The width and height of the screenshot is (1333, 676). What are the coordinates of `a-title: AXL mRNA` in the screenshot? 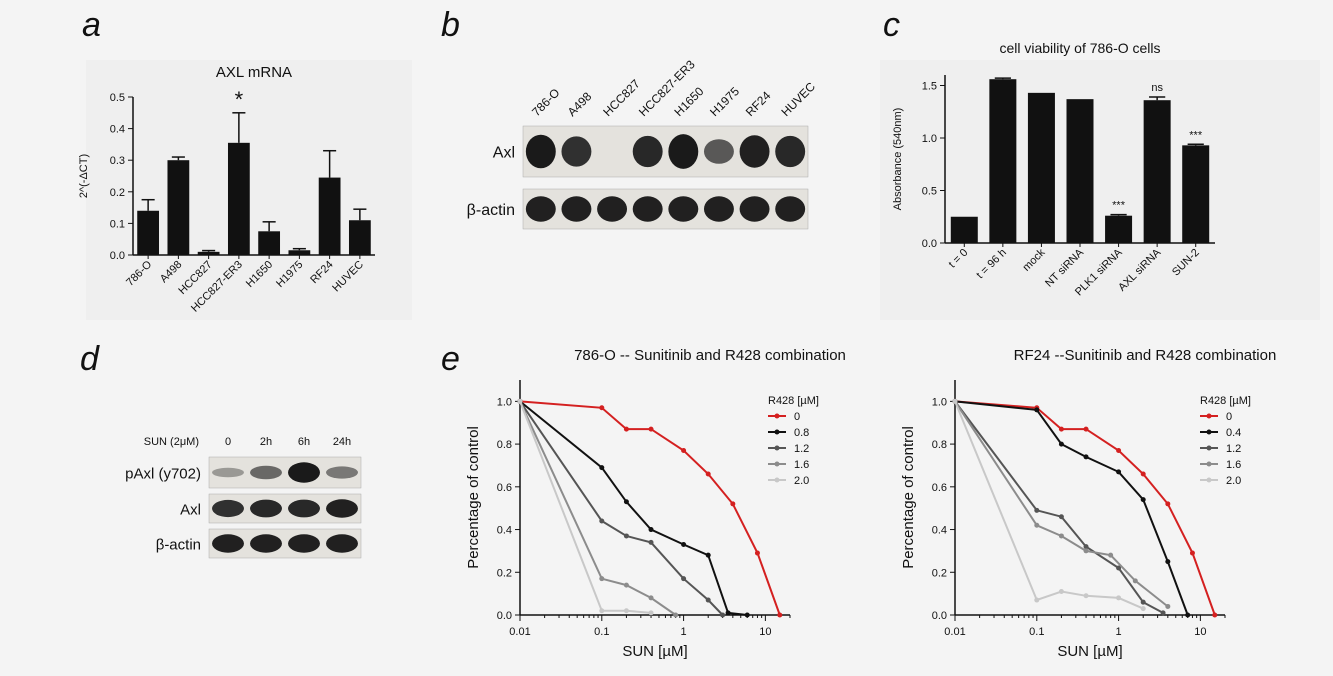 It's located at (254, 72).